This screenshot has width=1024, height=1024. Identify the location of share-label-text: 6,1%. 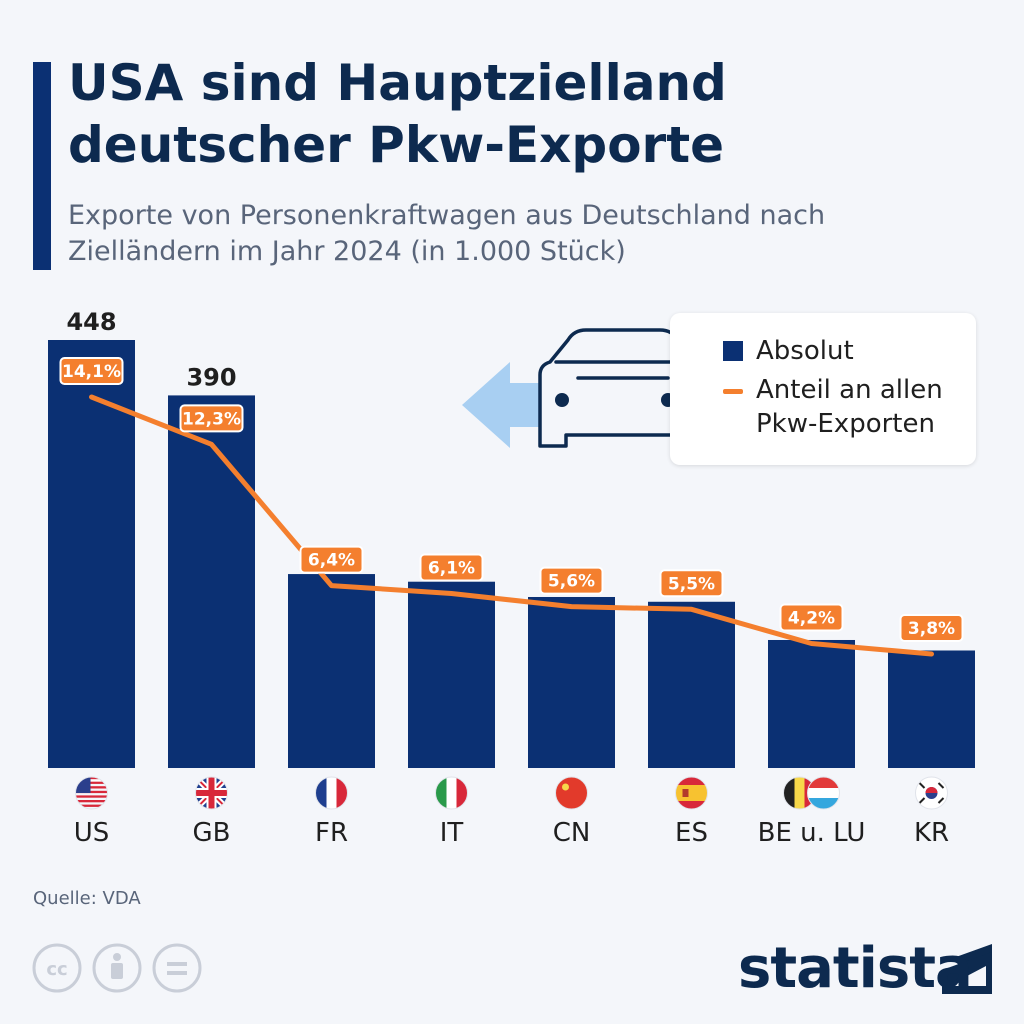
(451, 568).